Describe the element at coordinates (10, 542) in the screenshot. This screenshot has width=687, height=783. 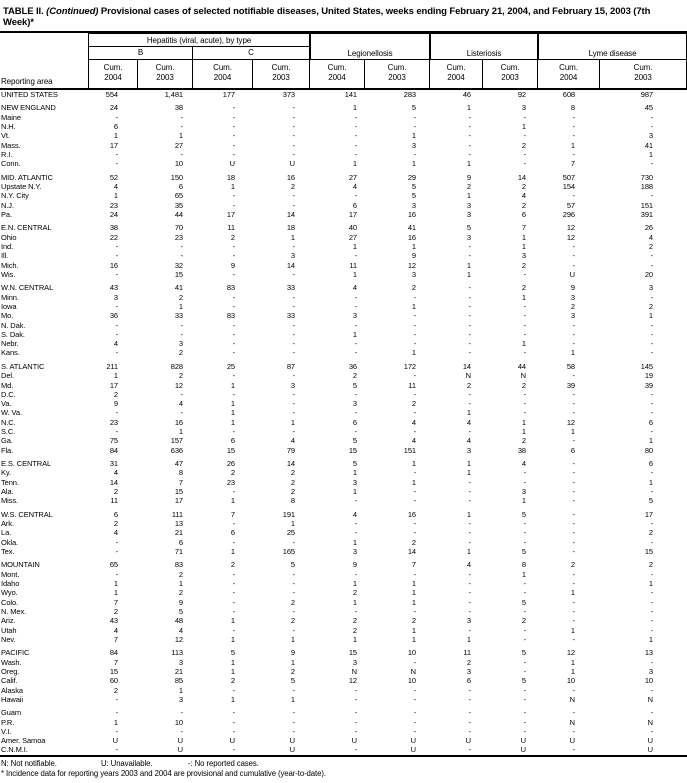
I see `row-area: Okla.` at that location.